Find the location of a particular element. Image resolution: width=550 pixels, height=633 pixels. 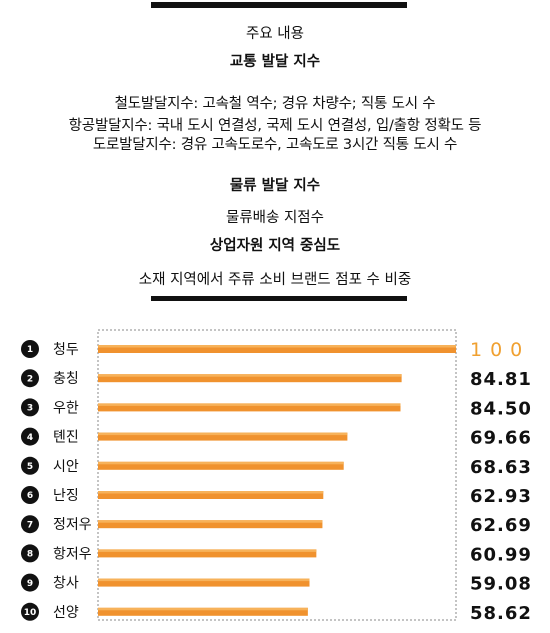

category-label: 우한 is located at coordinates (66, 408).